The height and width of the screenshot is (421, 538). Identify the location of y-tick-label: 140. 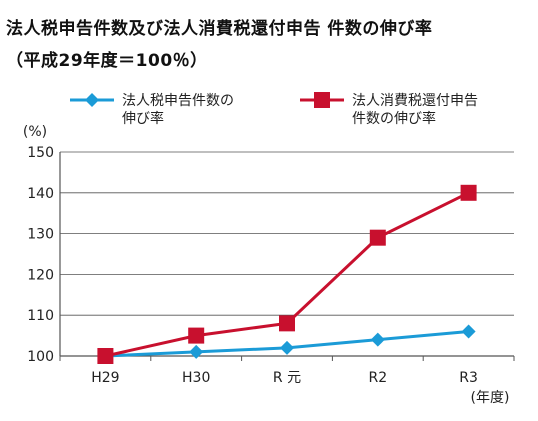
(40, 194).